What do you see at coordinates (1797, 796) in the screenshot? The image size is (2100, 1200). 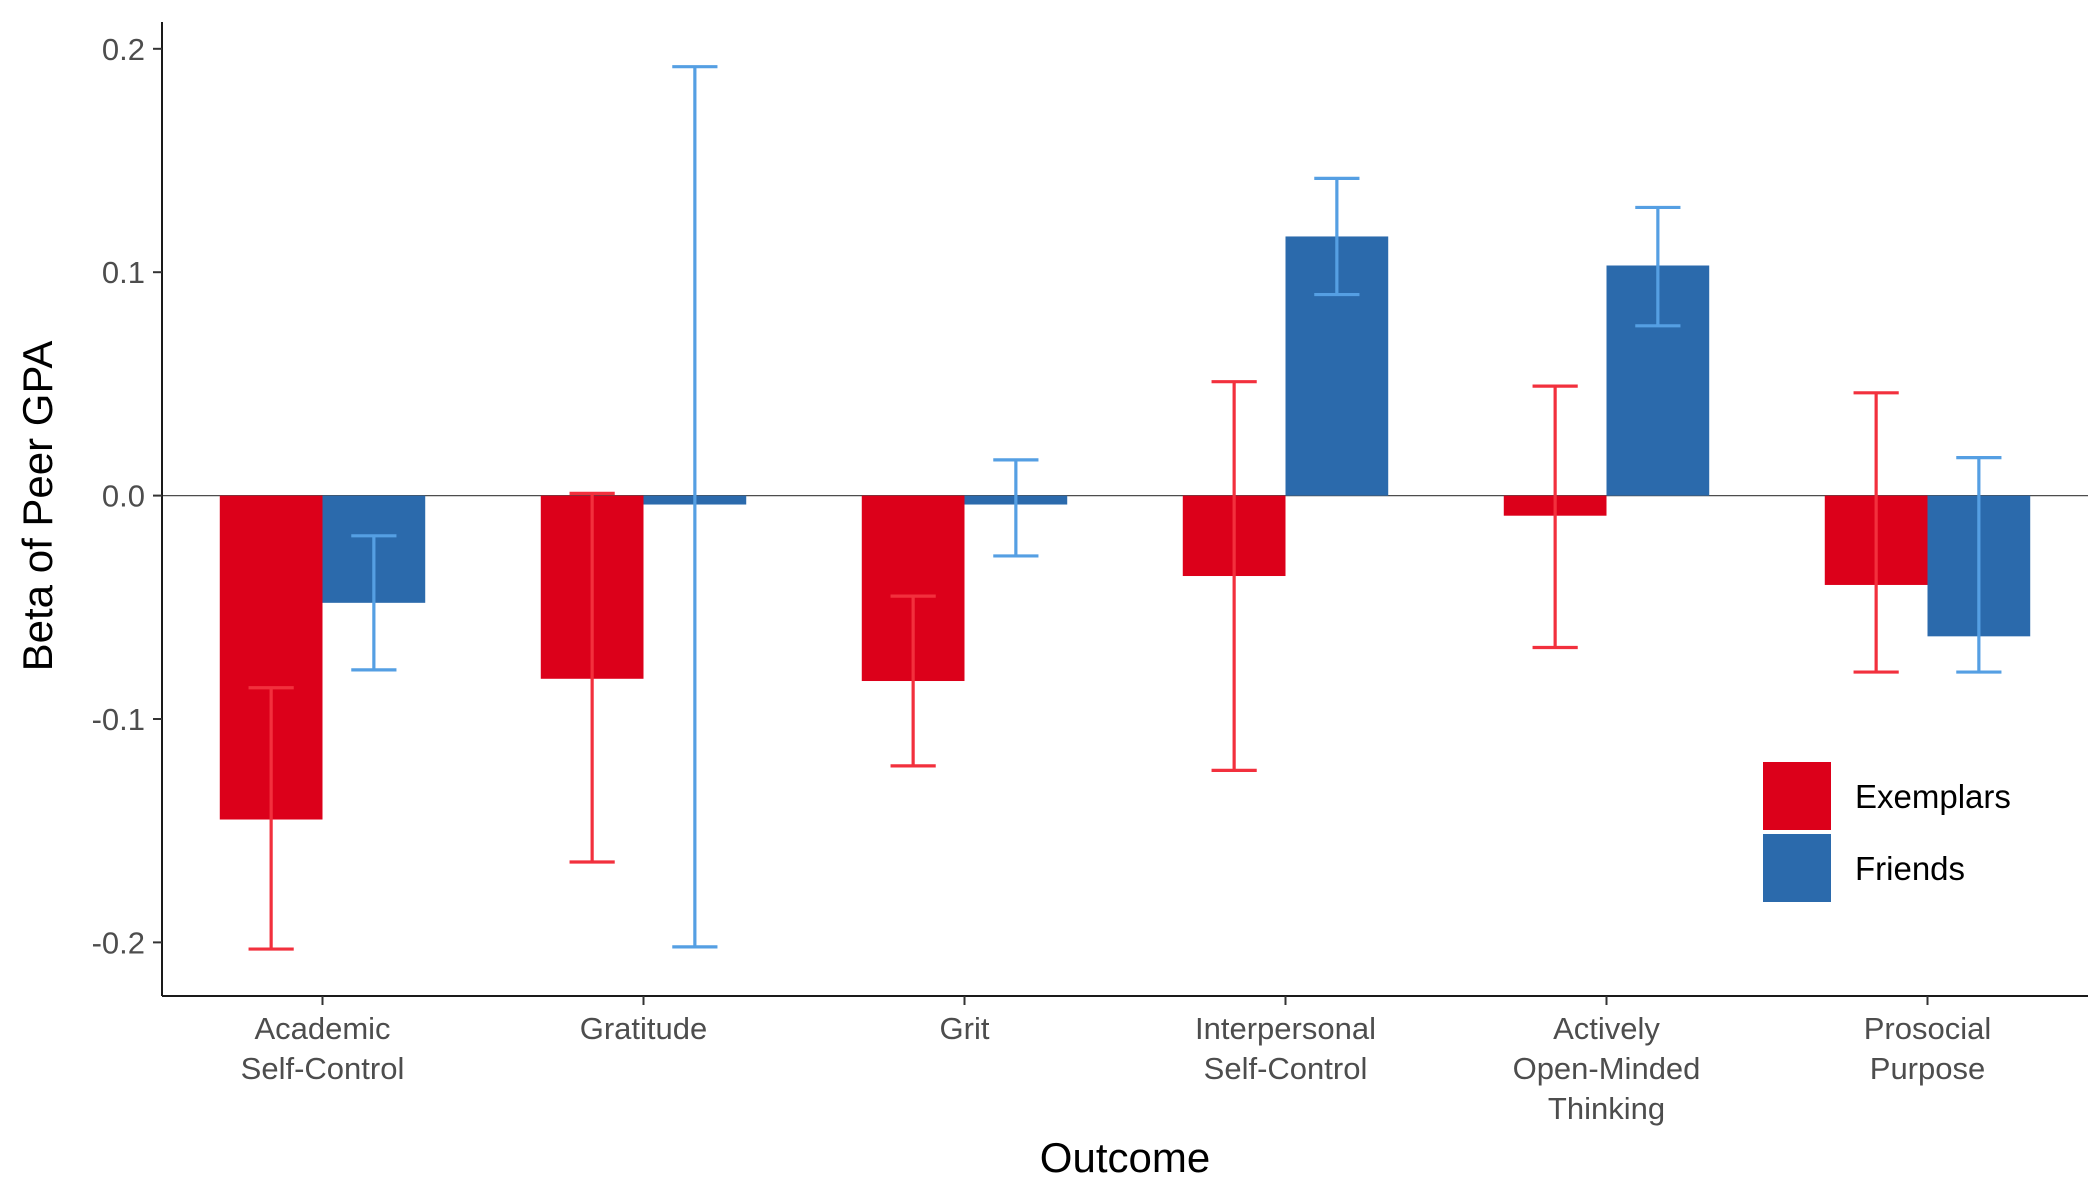 I see `legend-key-exemplars` at bounding box center [1797, 796].